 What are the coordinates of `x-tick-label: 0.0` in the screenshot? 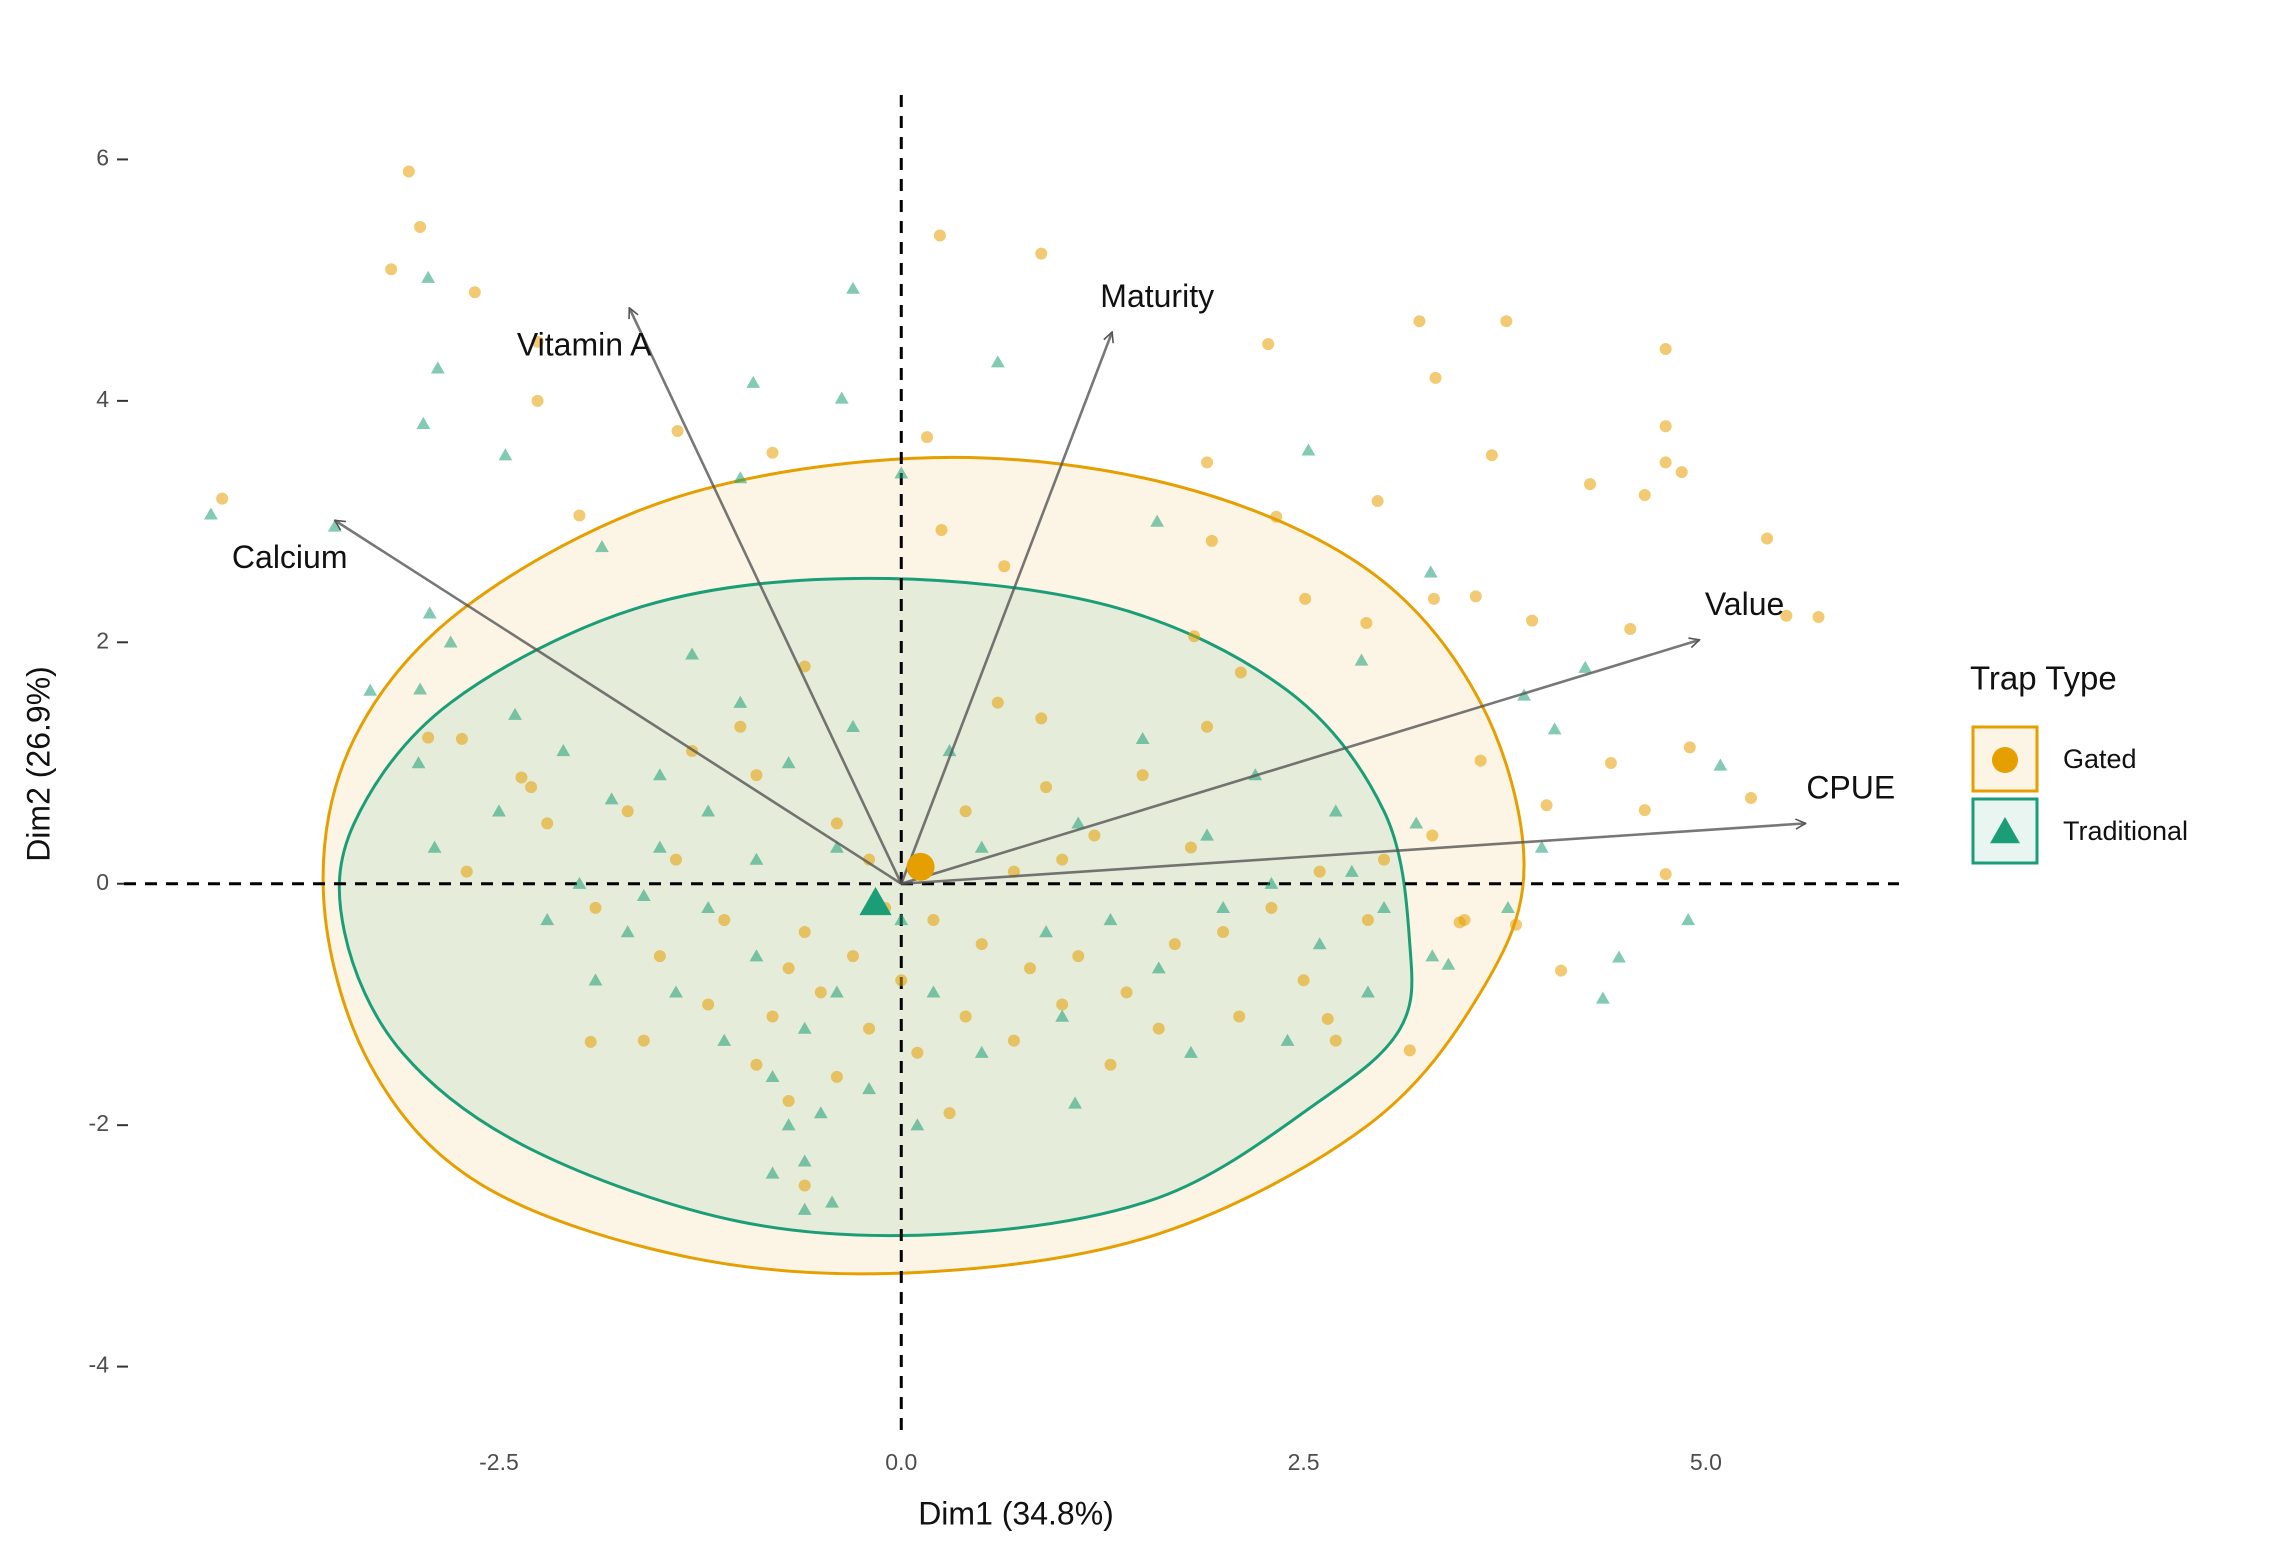 It's located at (901, 1462).